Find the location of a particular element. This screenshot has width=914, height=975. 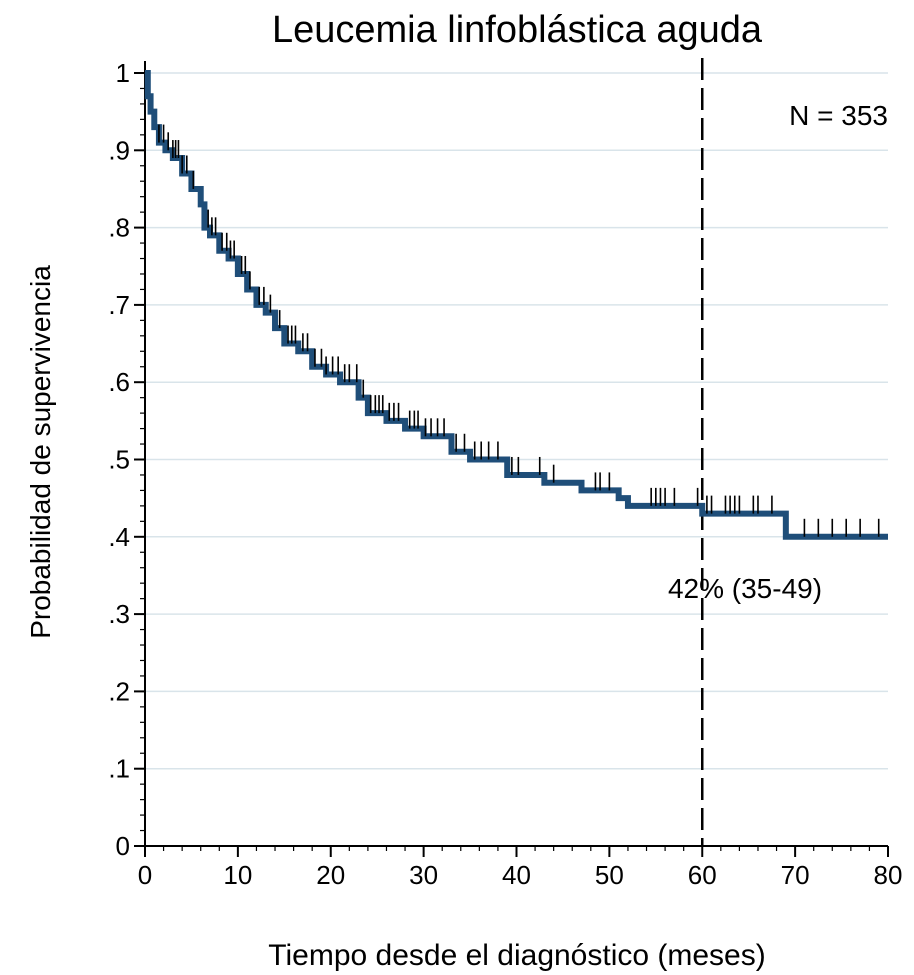

y-tick-label: .9 is located at coordinates (119, 150).